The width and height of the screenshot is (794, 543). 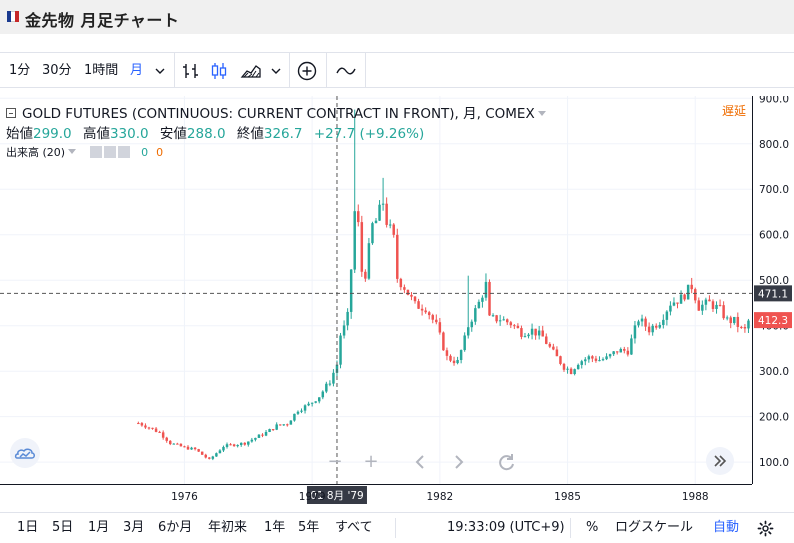 I want to click on chart-cloud-button, so click(x=25, y=453).